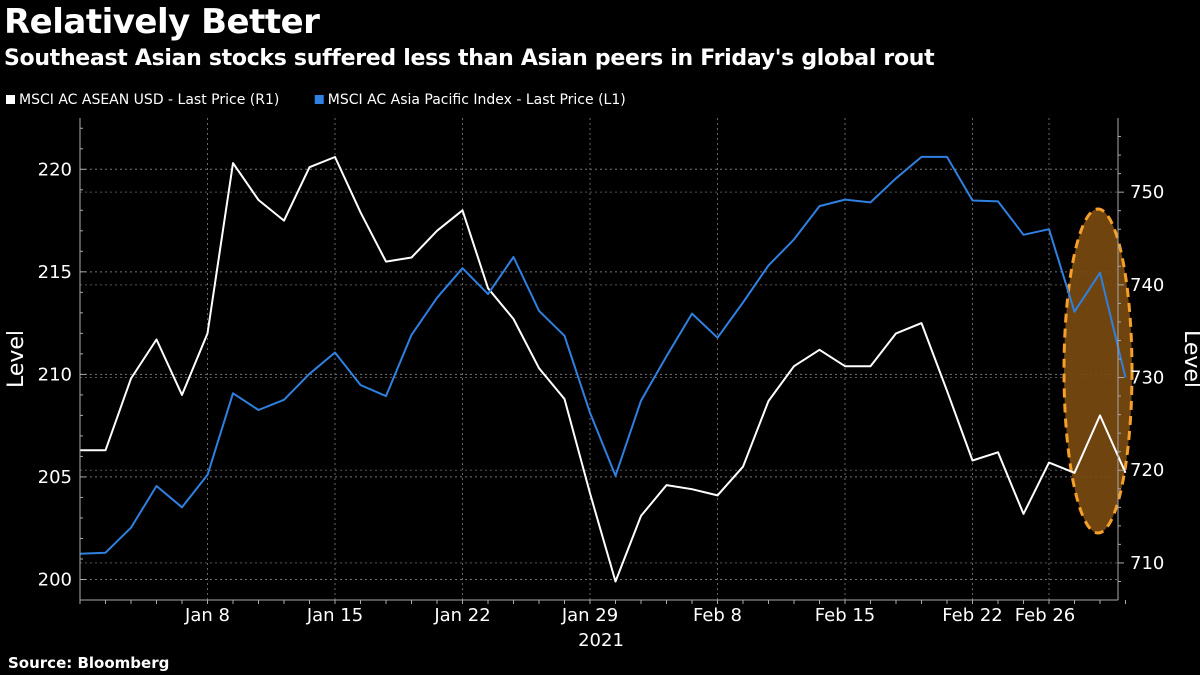  What do you see at coordinates (717, 615) in the screenshot?
I see `x-tick-label-25: Feb 8` at bounding box center [717, 615].